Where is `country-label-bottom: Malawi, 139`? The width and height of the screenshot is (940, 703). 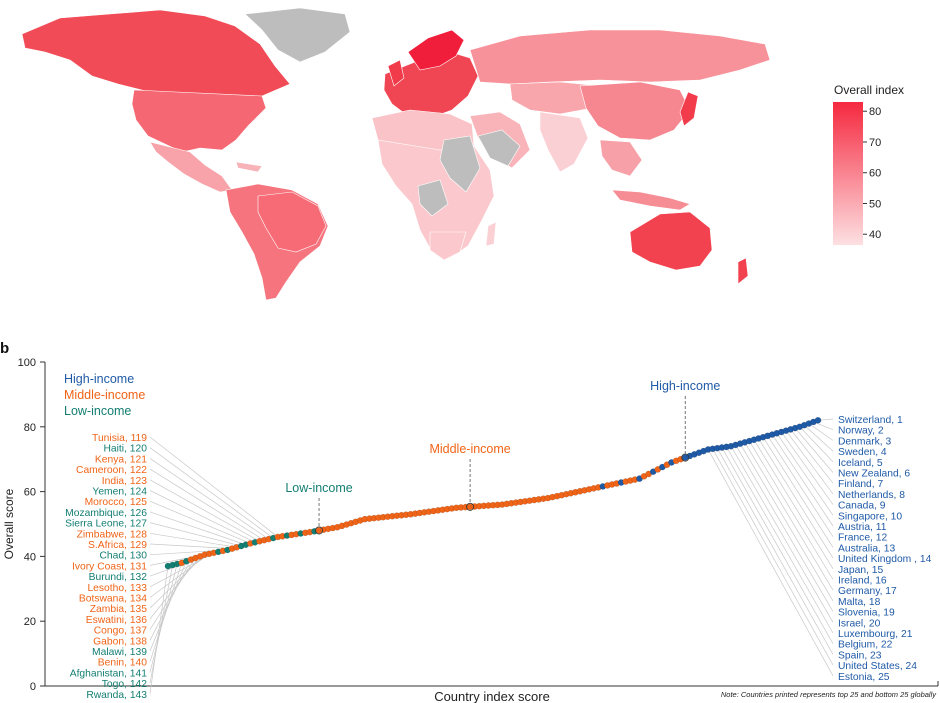
country-label-bottom: Malawi, 139 is located at coordinates (119, 652).